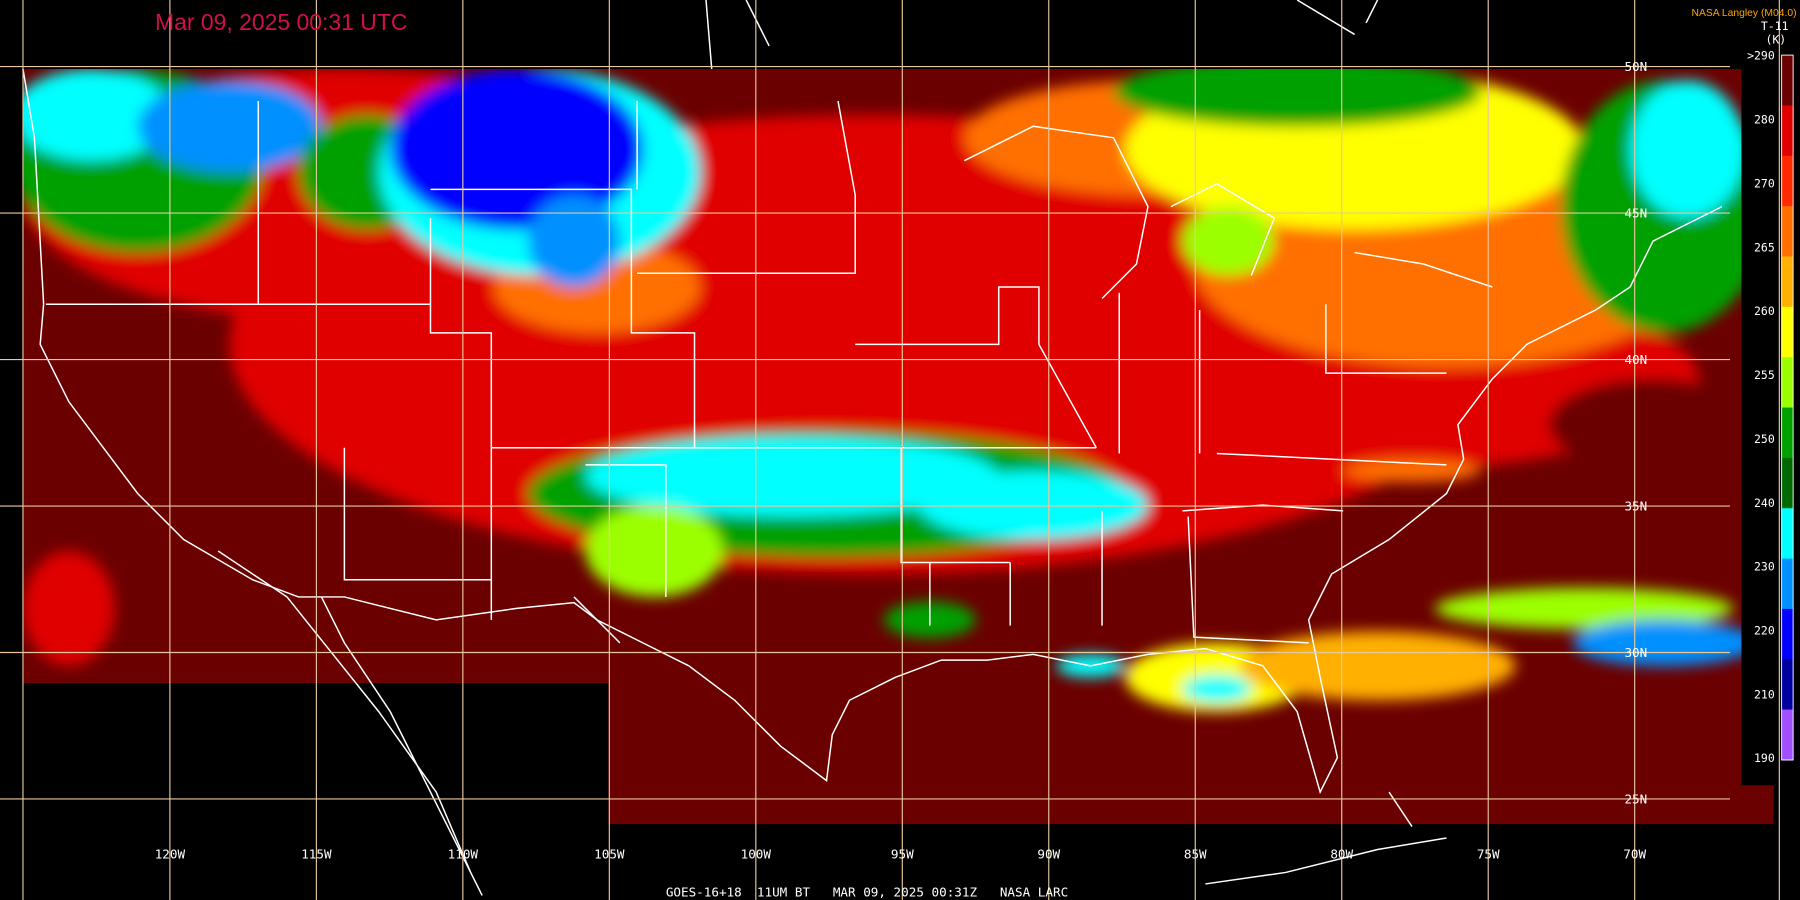  I want to click on colorbar-label: 250, so click(1764, 439).